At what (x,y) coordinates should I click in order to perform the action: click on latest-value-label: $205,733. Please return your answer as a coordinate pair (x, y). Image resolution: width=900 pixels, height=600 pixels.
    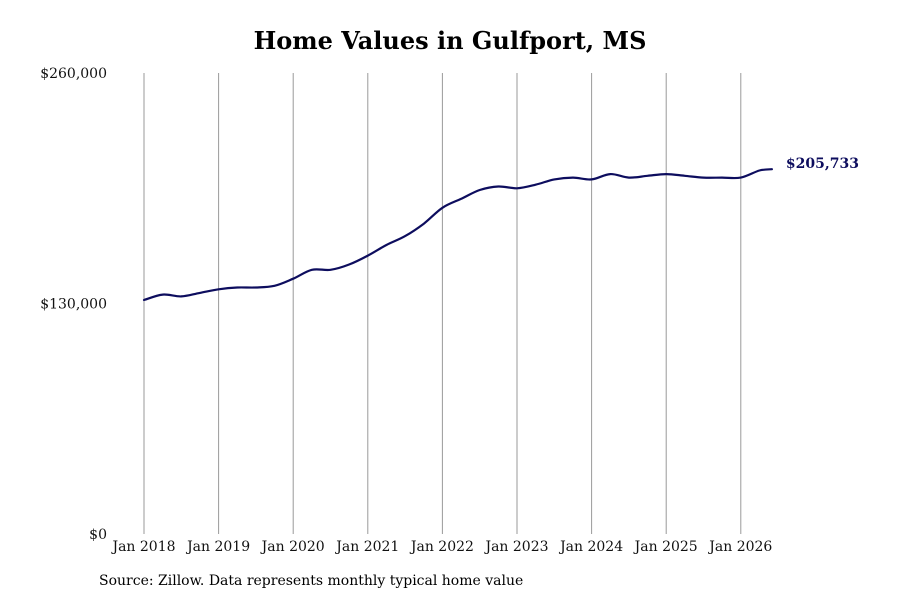
    Looking at the image, I should click on (822, 164).